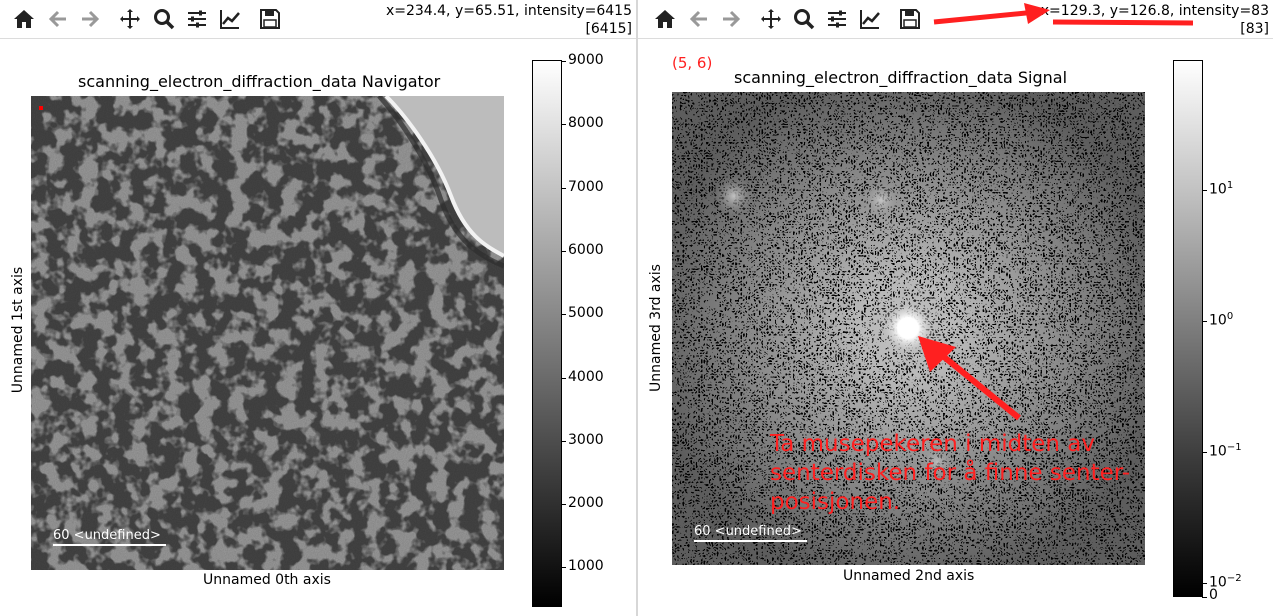  What do you see at coordinates (608, 29) in the screenshot?
I see `cursor-value: [6415]` at bounding box center [608, 29].